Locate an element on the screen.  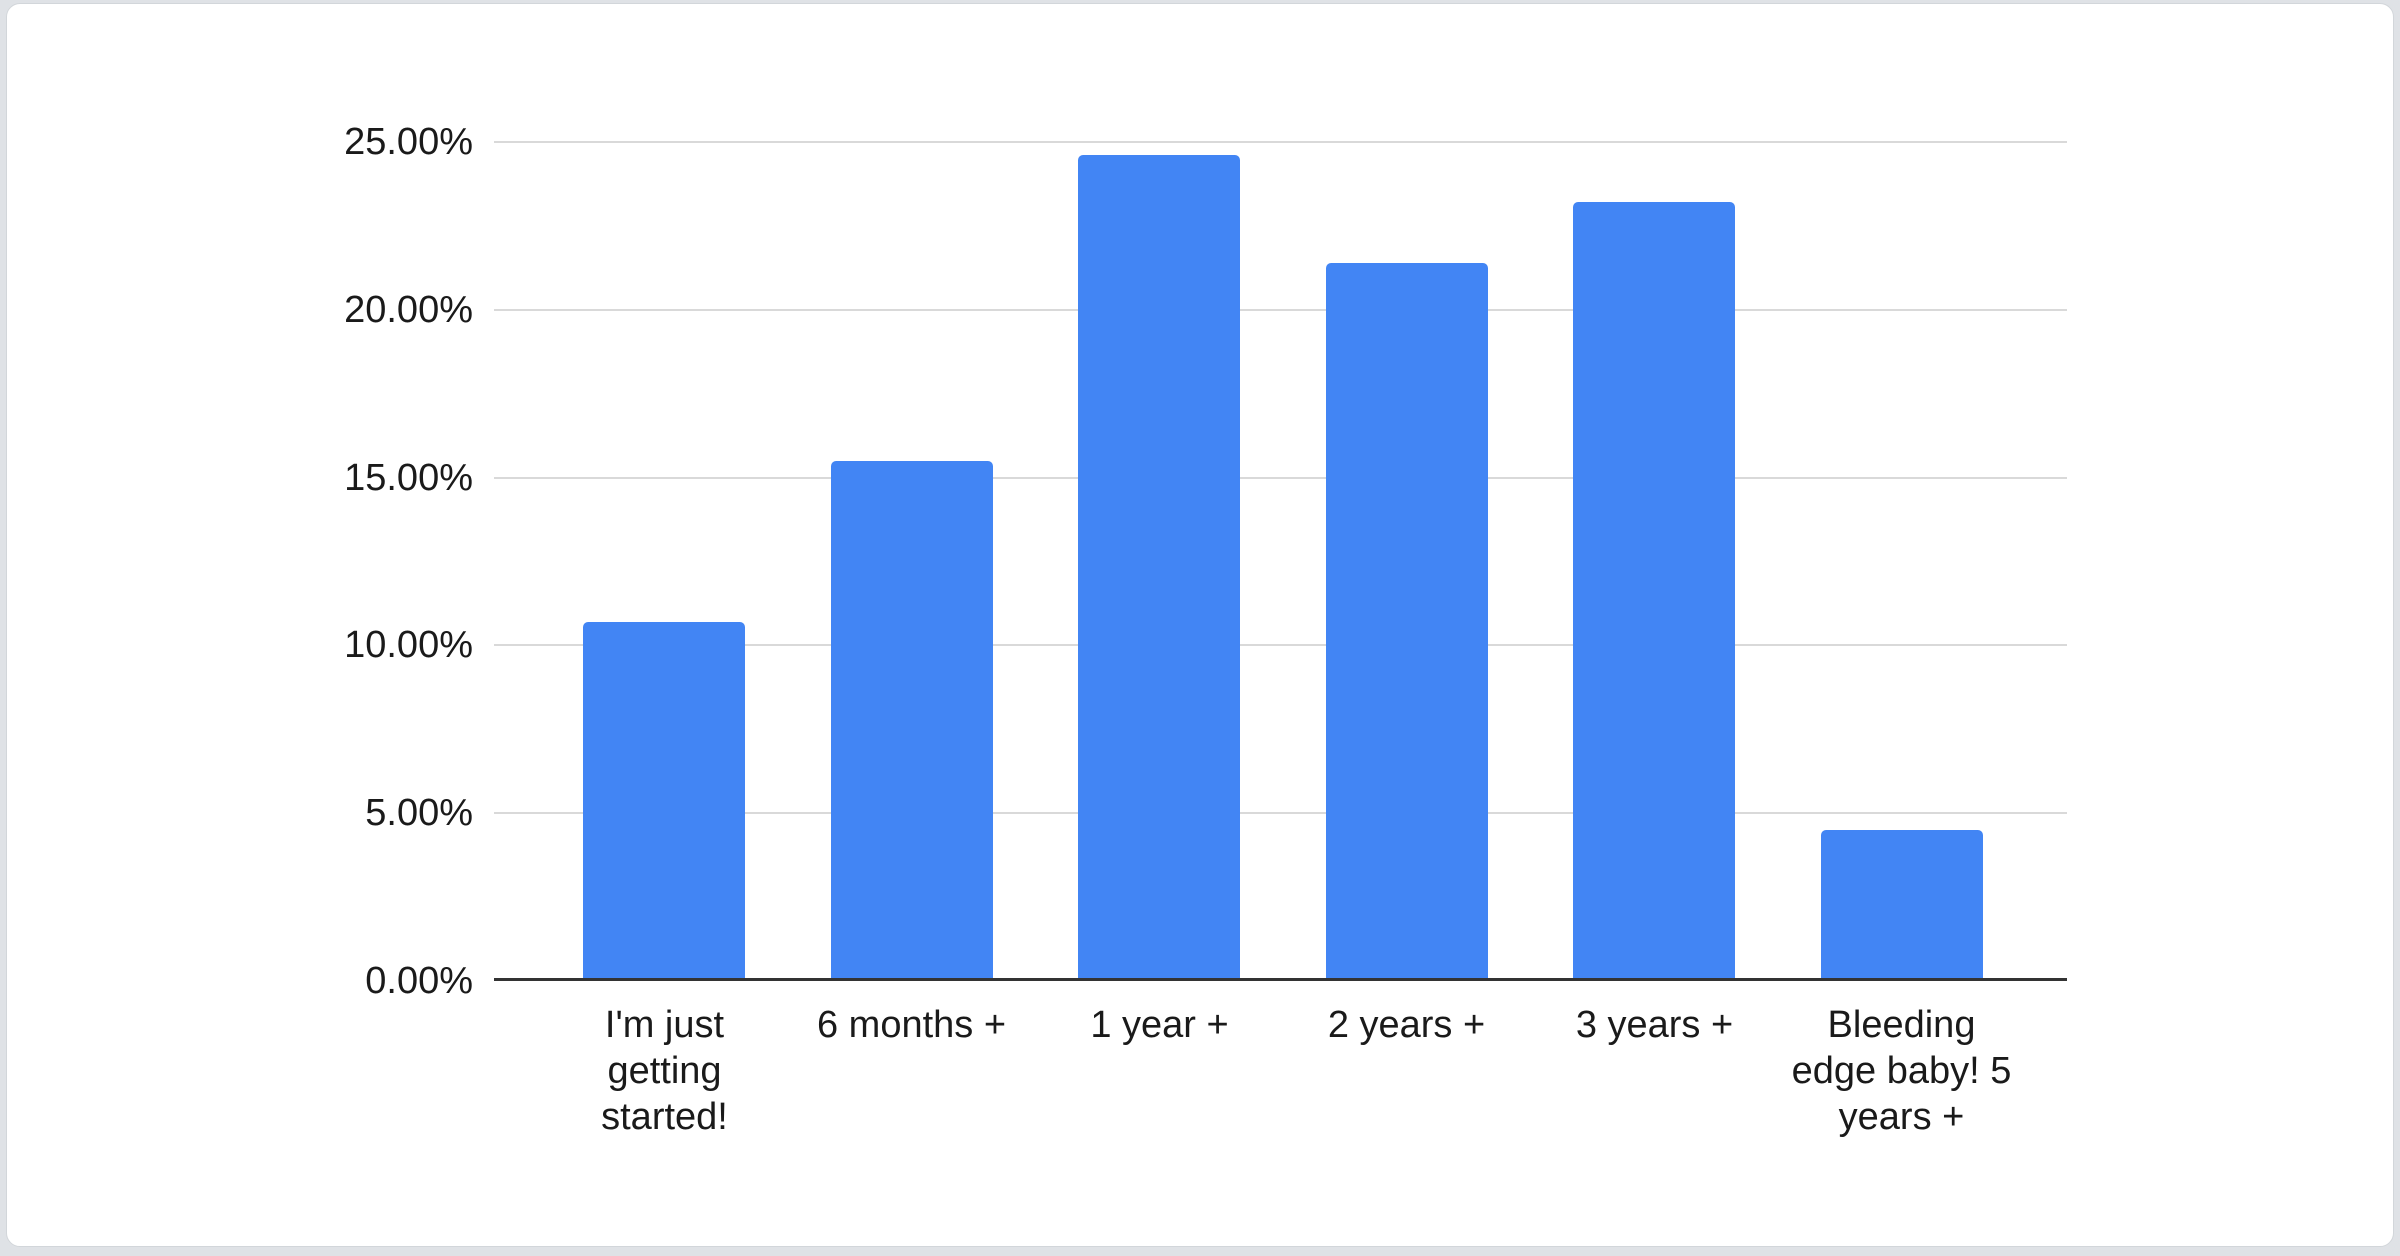
gridline-15pct is located at coordinates (1280, 478).